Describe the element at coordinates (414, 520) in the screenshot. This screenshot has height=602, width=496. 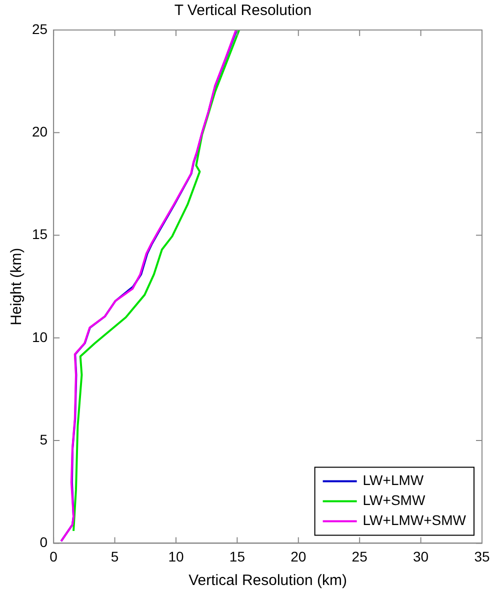
I see `legend-label: LW+LMW+SMW` at that location.